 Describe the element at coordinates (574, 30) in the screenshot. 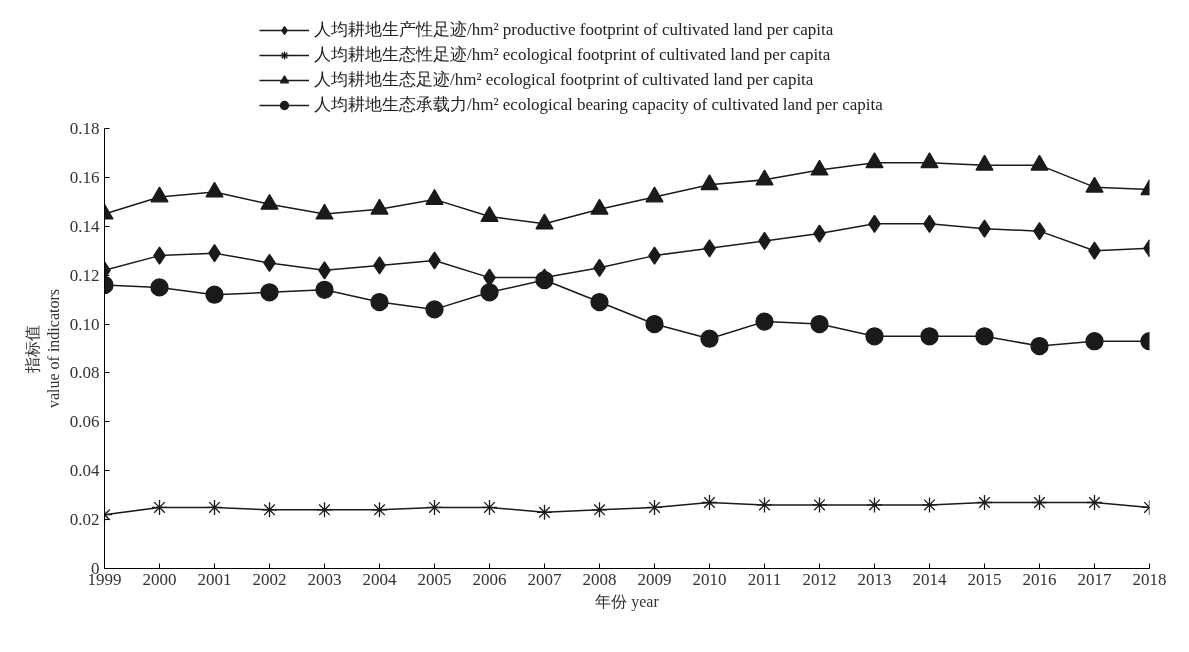

I see `legend-label: 人均耕地生产性足迹/hm² productive footprint of cultivated land per capita` at that location.